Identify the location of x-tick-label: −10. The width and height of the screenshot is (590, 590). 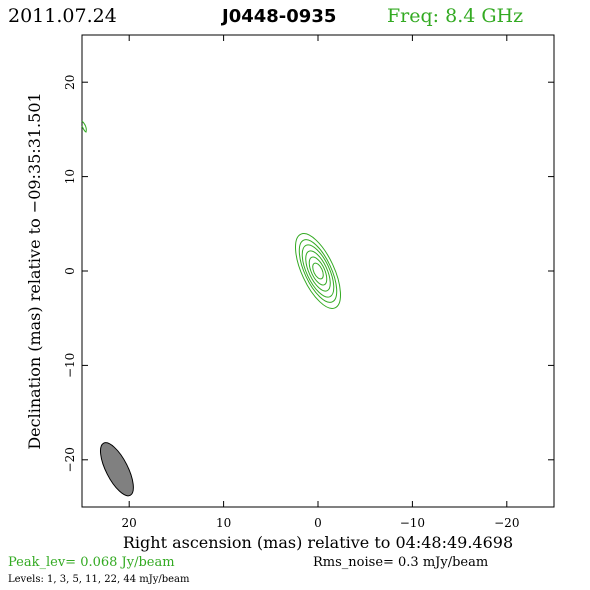
(412, 523).